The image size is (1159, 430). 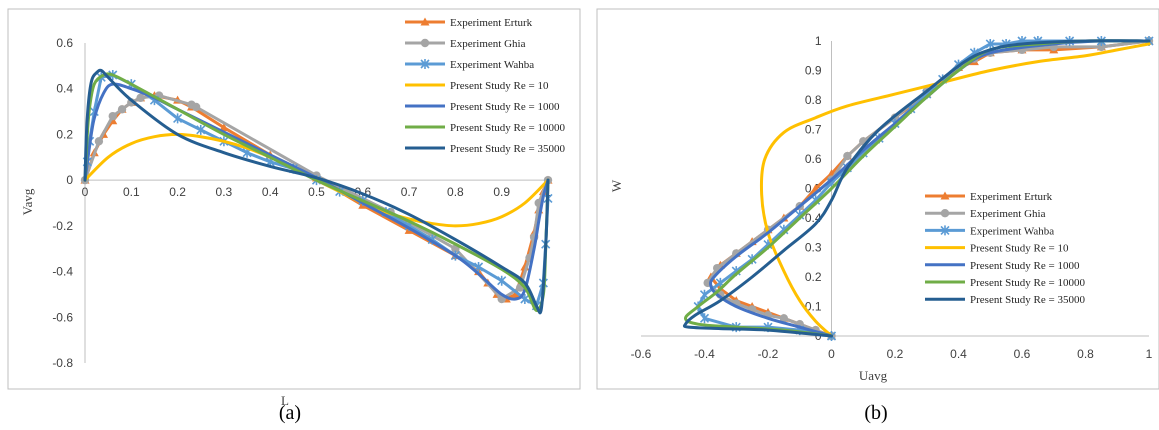 I want to click on y-tick-label: -0.8, so click(x=62, y=363).